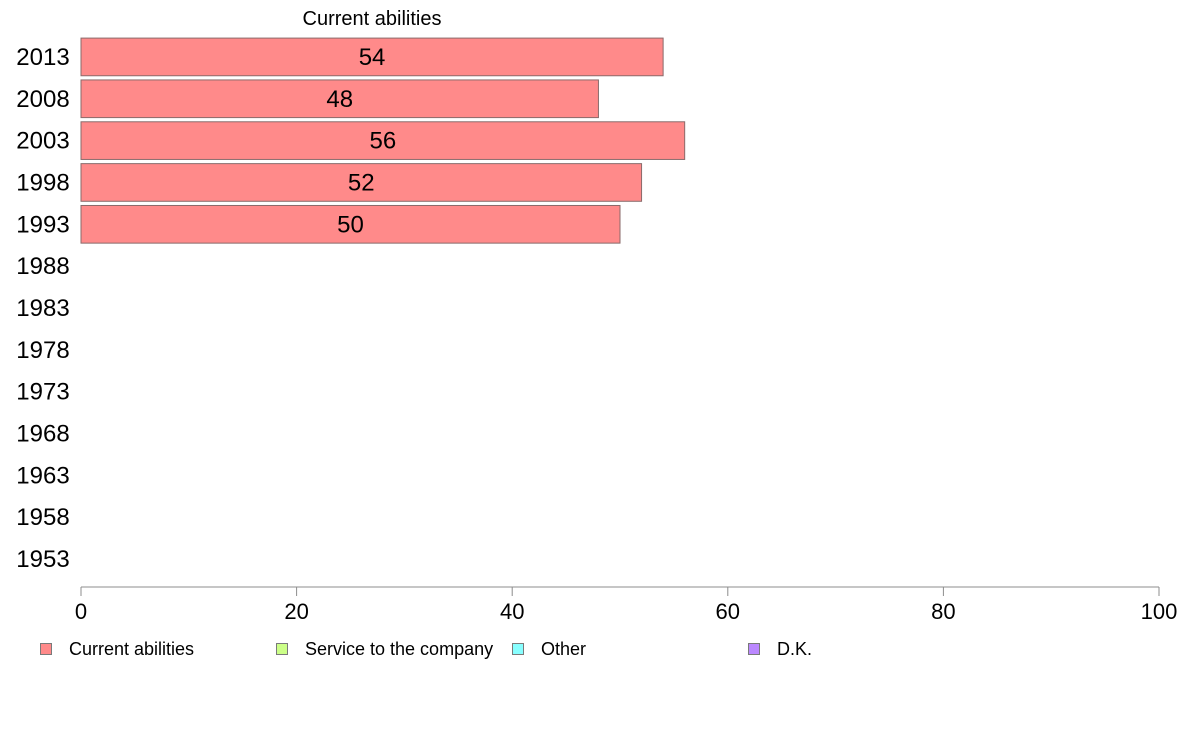  I want to click on legend-label-dk: D.K., so click(795, 649).